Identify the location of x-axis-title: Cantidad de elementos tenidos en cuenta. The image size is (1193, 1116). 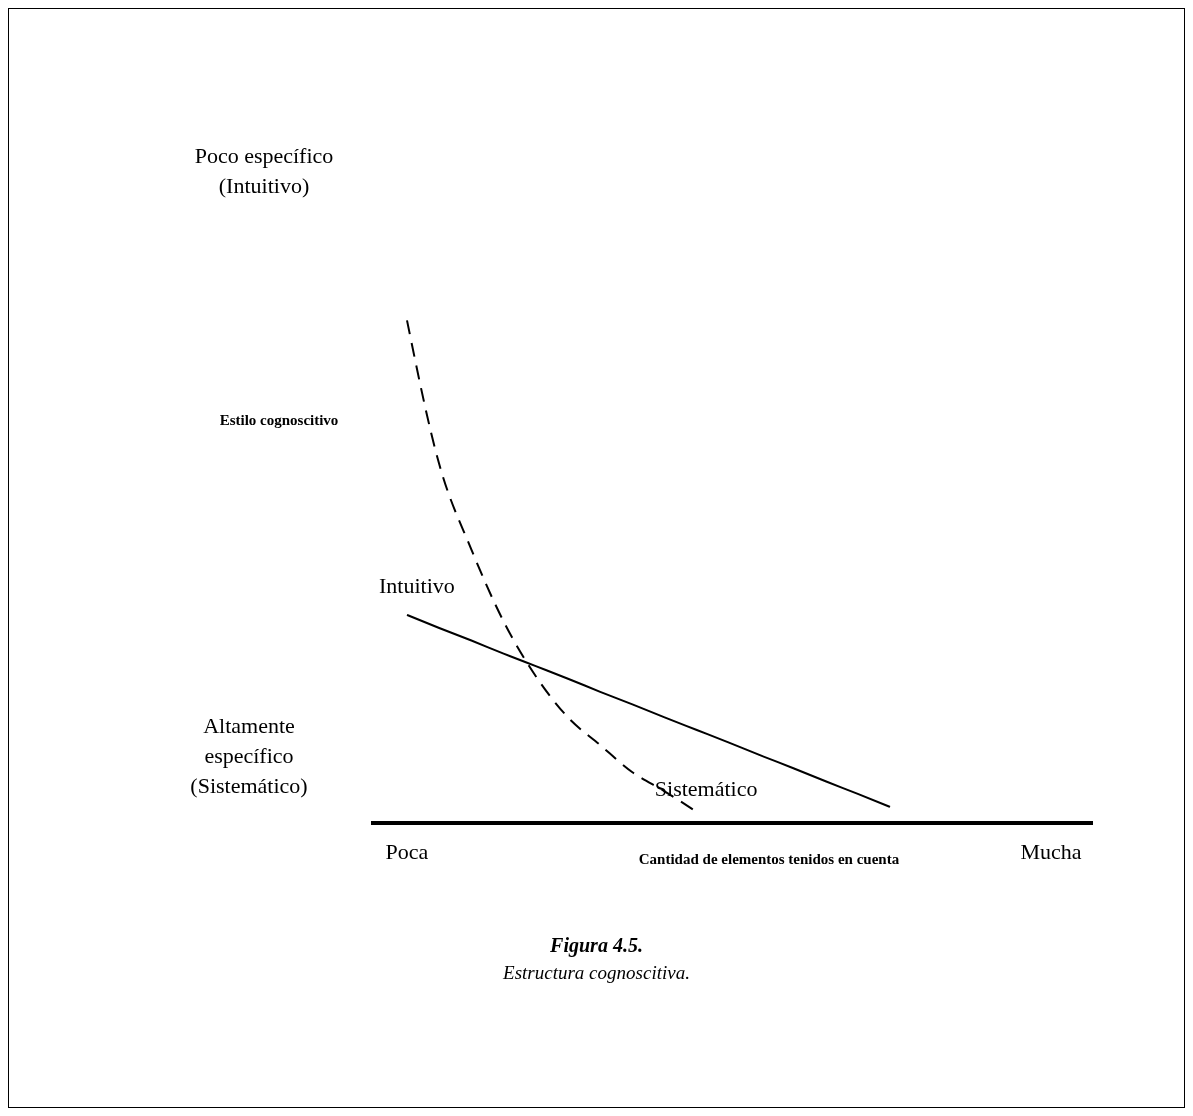
(769, 859).